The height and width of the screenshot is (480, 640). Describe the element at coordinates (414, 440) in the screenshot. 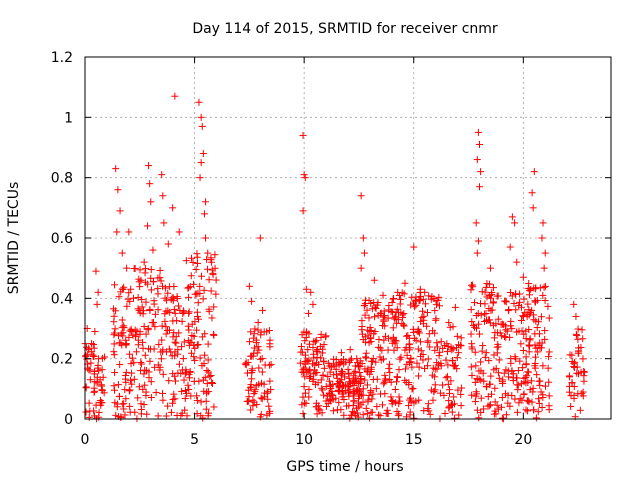

I see `x-tick-label: 15` at that location.